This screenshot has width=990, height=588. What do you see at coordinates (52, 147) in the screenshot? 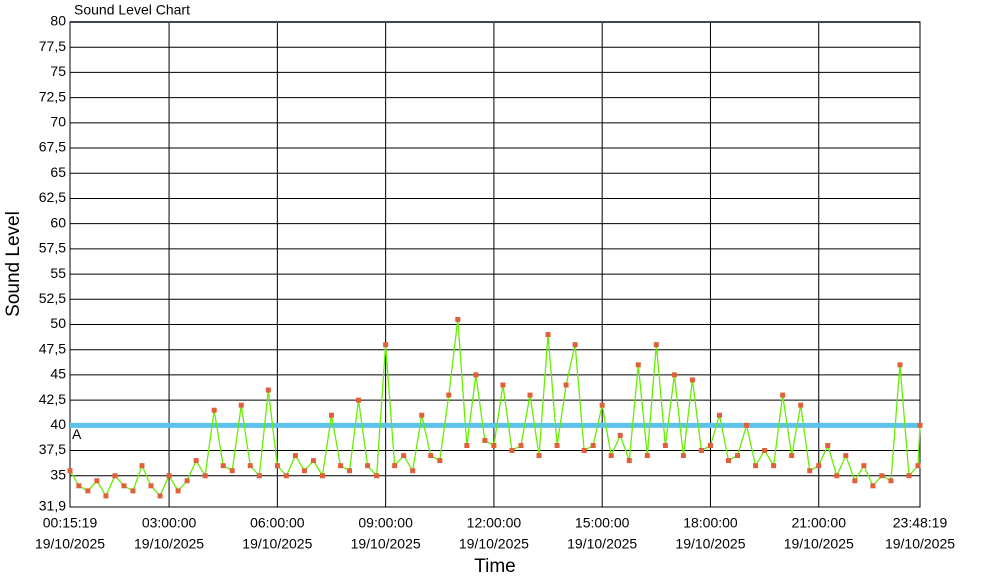
I see `y-tick-label: 67,5` at bounding box center [52, 147].